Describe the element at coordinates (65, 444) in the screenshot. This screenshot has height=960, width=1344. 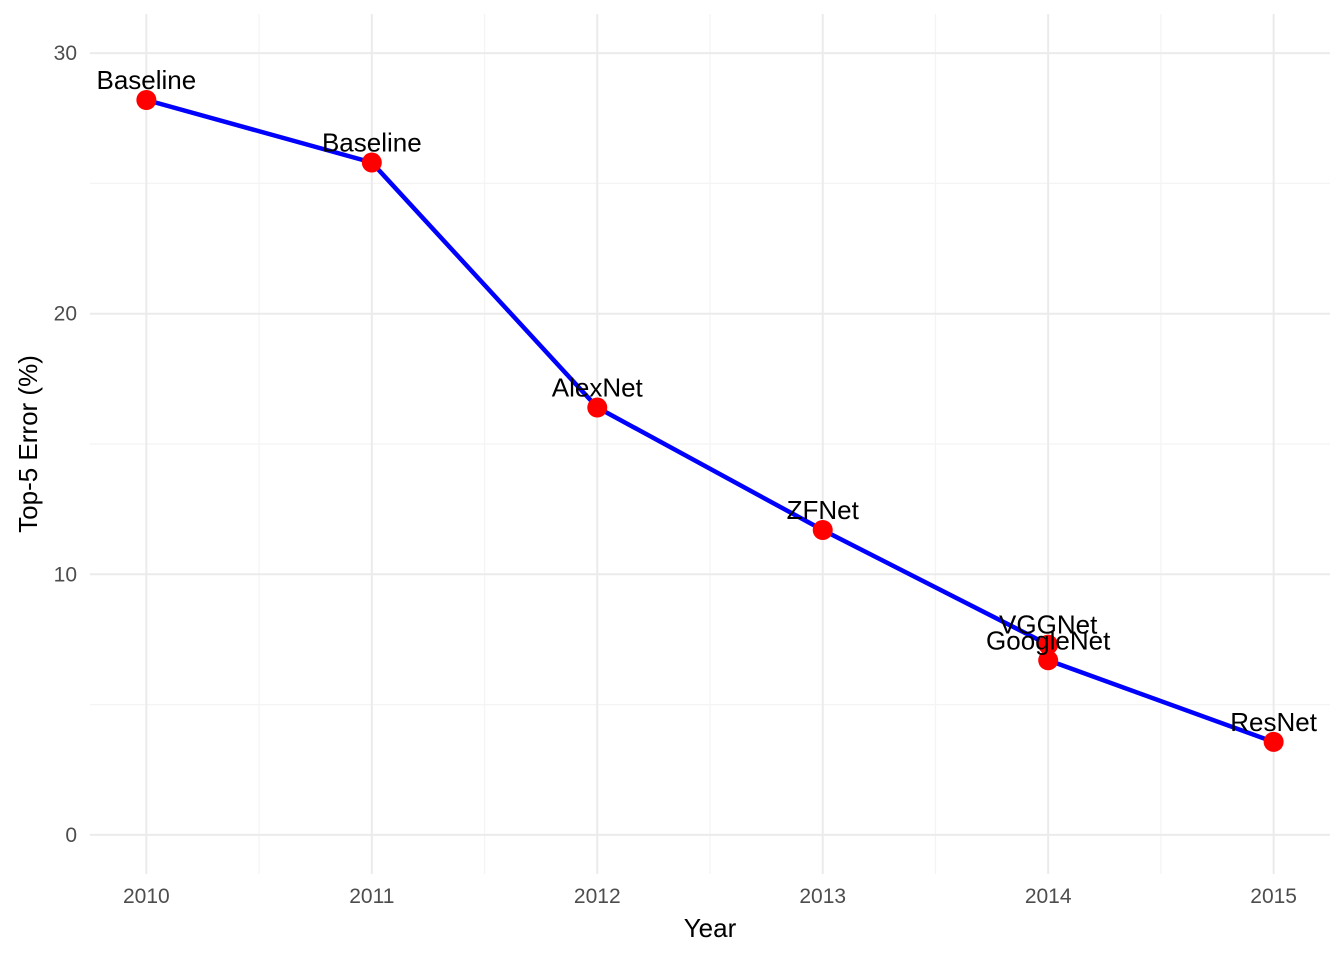
I see `y-axis-ticks: 0 10 20 30` at that location.